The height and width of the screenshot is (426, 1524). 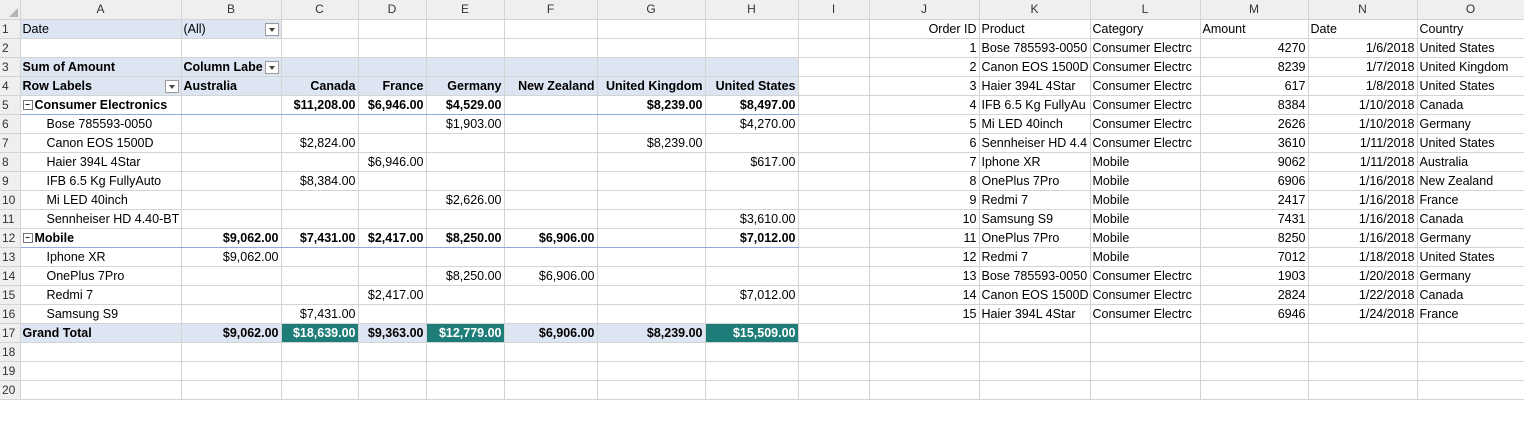 I want to click on grand-total-value: $9,363.00, so click(x=392, y=332).